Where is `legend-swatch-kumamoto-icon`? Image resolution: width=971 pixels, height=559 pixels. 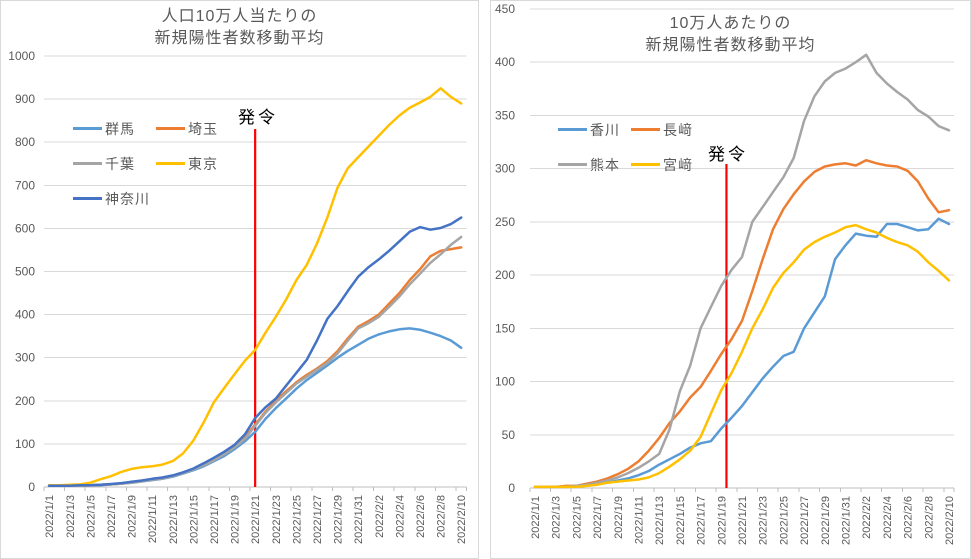
legend-swatch-kumamoto-icon is located at coordinates (572, 164).